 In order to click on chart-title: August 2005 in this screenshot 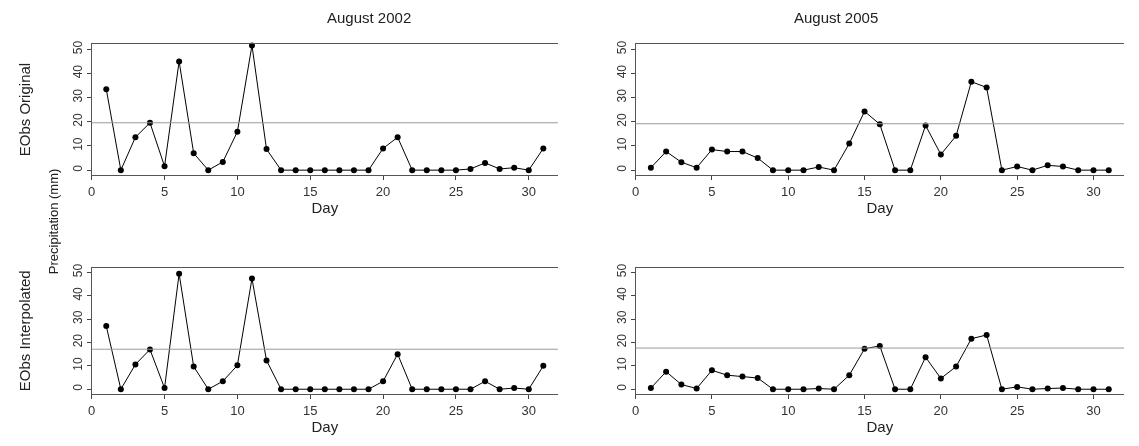, I will do `click(836, 17)`.